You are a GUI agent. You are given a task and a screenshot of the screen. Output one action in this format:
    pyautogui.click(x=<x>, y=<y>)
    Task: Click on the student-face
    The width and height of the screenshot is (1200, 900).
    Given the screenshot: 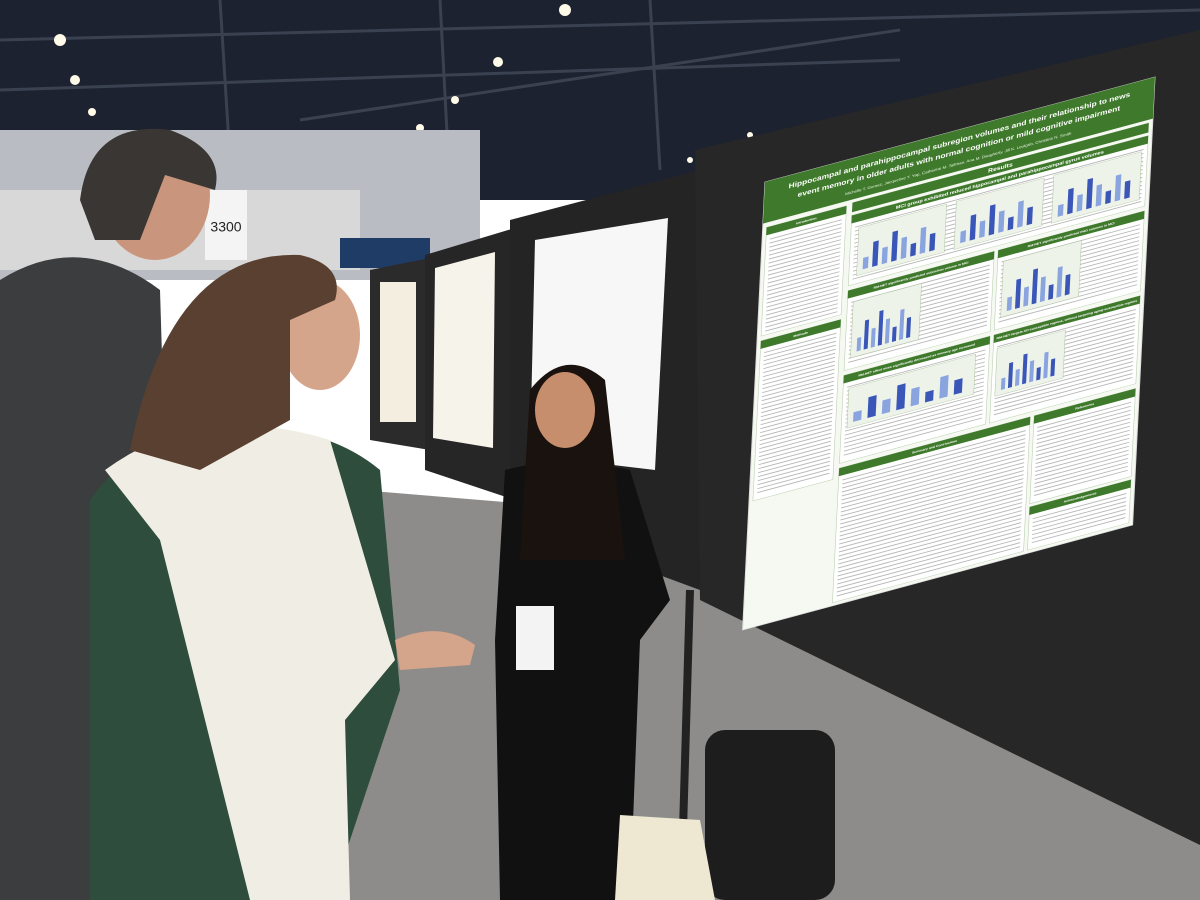 What is the action you would take?
    pyautogui.click(x=565, y=410)
    